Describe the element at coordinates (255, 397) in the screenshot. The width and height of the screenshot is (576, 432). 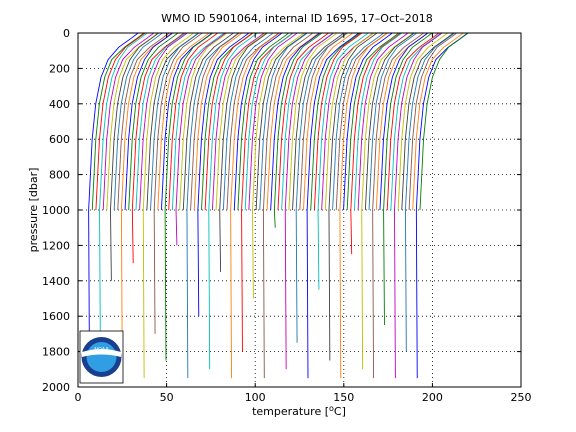
I see `x-tick-label: 100` at that location.